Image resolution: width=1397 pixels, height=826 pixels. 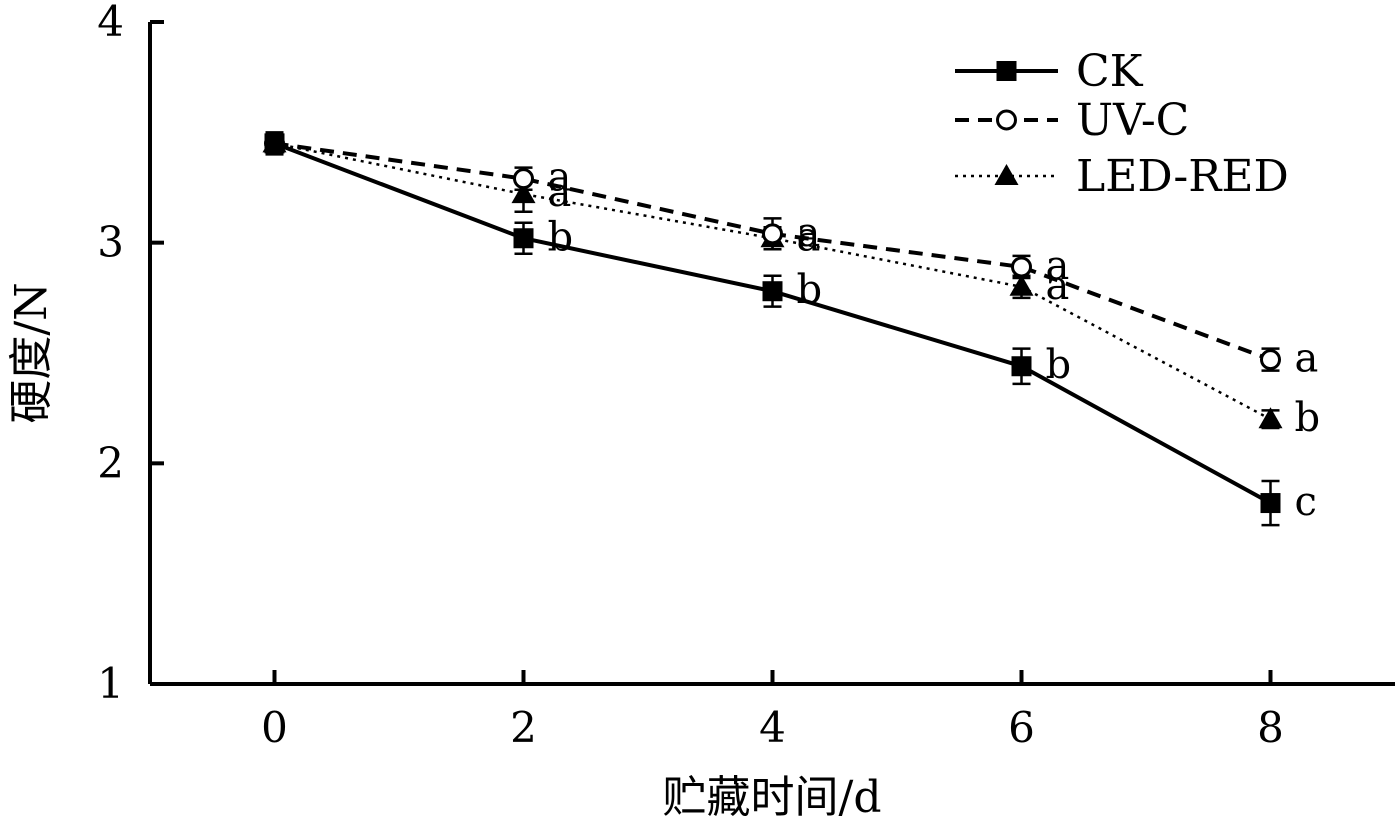 I want to click on legend-marker-uv-c, so click(x=1006, y=120).